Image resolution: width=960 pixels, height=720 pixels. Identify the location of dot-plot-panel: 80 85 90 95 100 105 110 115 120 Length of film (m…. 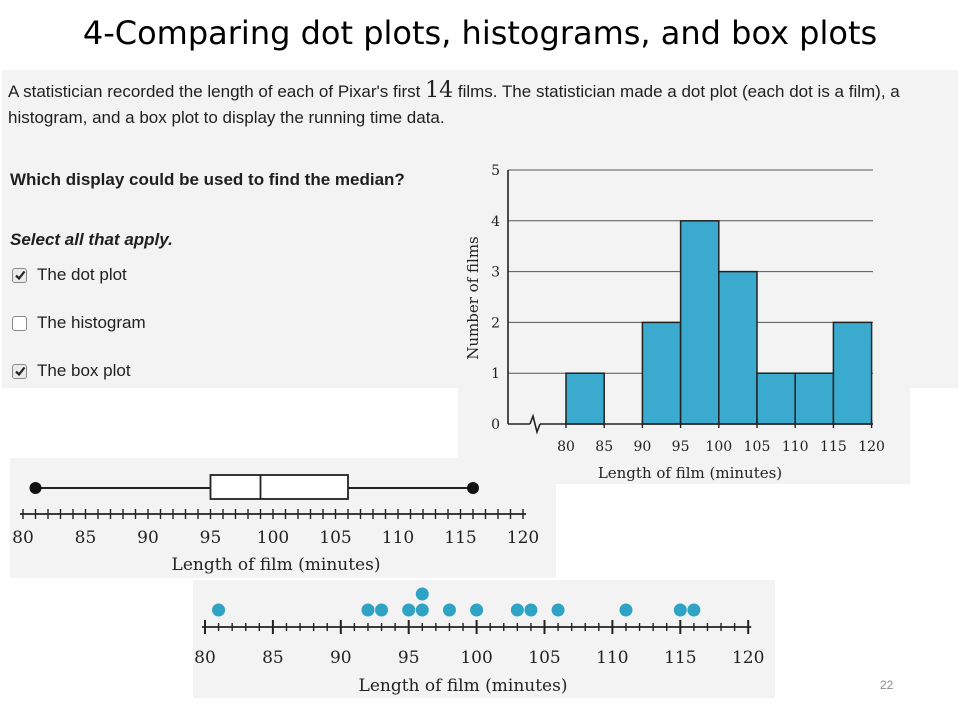
(484, 639).